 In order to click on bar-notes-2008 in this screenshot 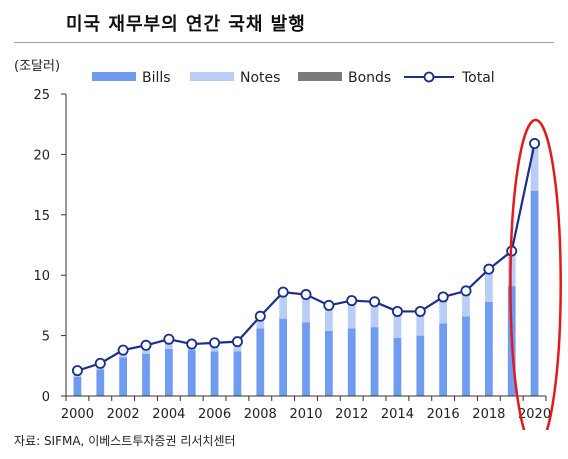, I will do `click(260, 322)`.